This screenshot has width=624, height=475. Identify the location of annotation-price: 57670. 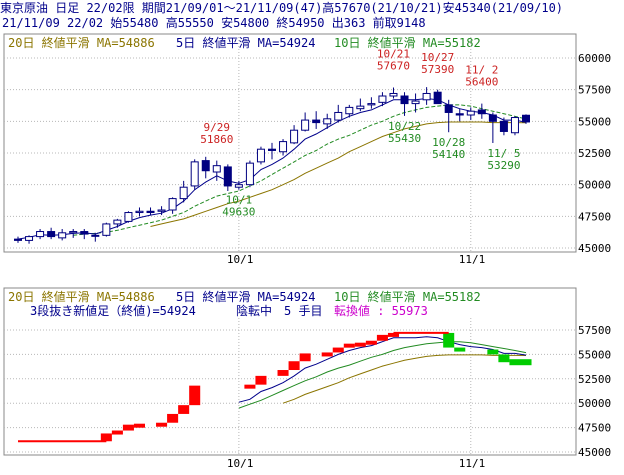
(393, 66).